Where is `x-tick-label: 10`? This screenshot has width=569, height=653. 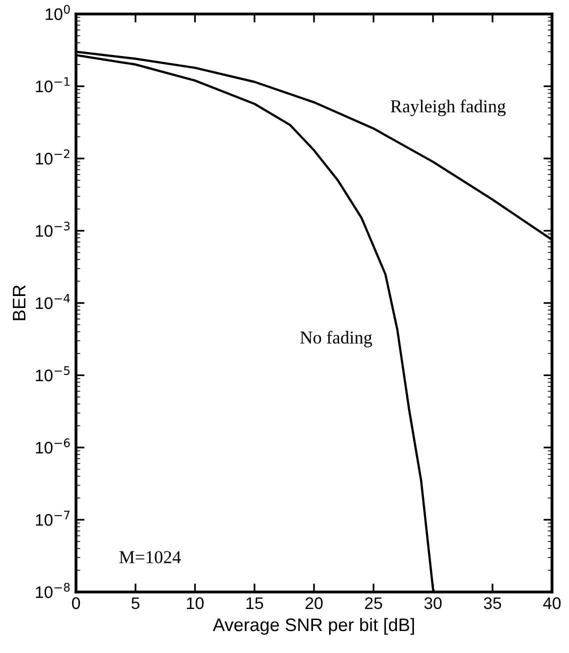 x-tick-label: 10 is located at coordinates (195, 603).